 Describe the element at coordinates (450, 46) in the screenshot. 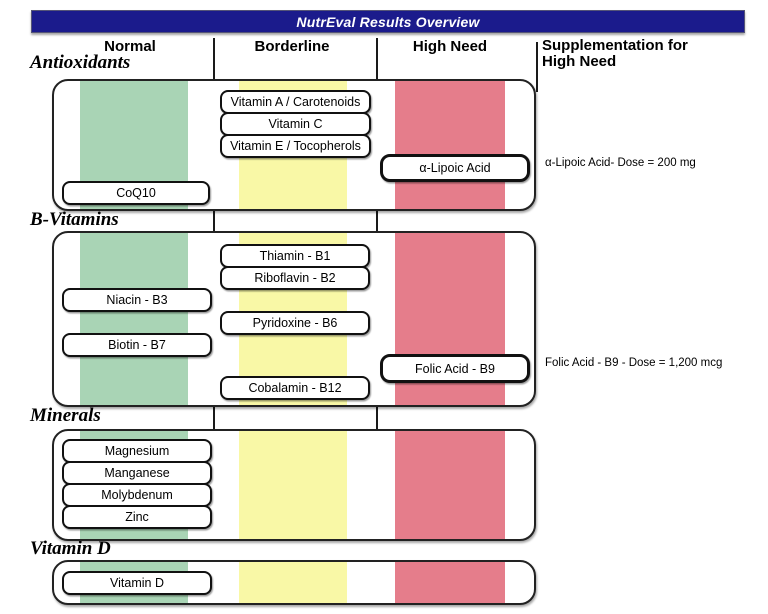

I see `column-header-high-need: High Need` at that location.